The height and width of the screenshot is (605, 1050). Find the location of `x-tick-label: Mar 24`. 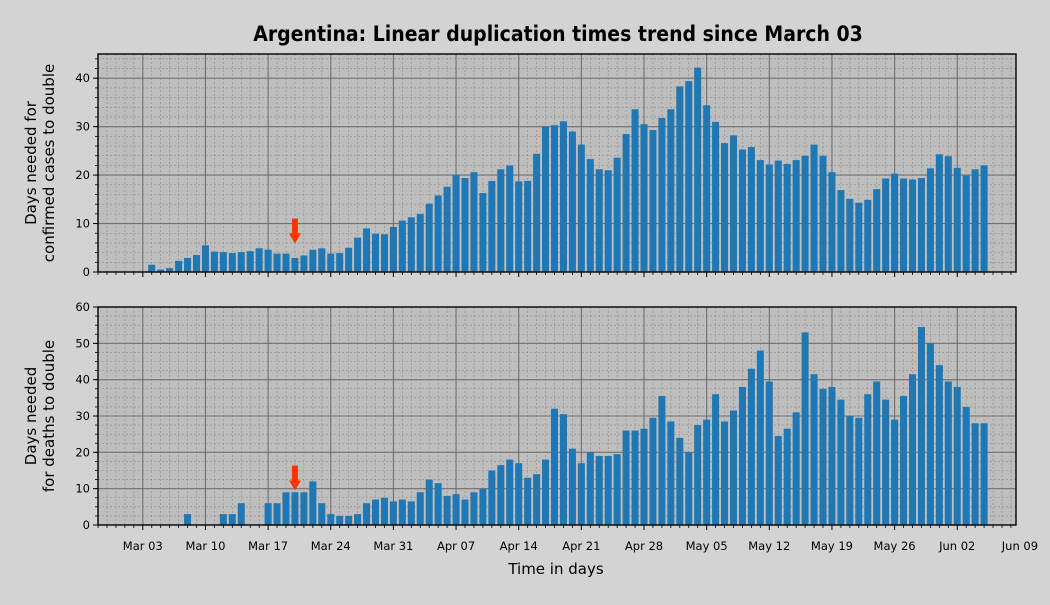

x-tick-label: Mar 24 is located at coordinates (331, 546).